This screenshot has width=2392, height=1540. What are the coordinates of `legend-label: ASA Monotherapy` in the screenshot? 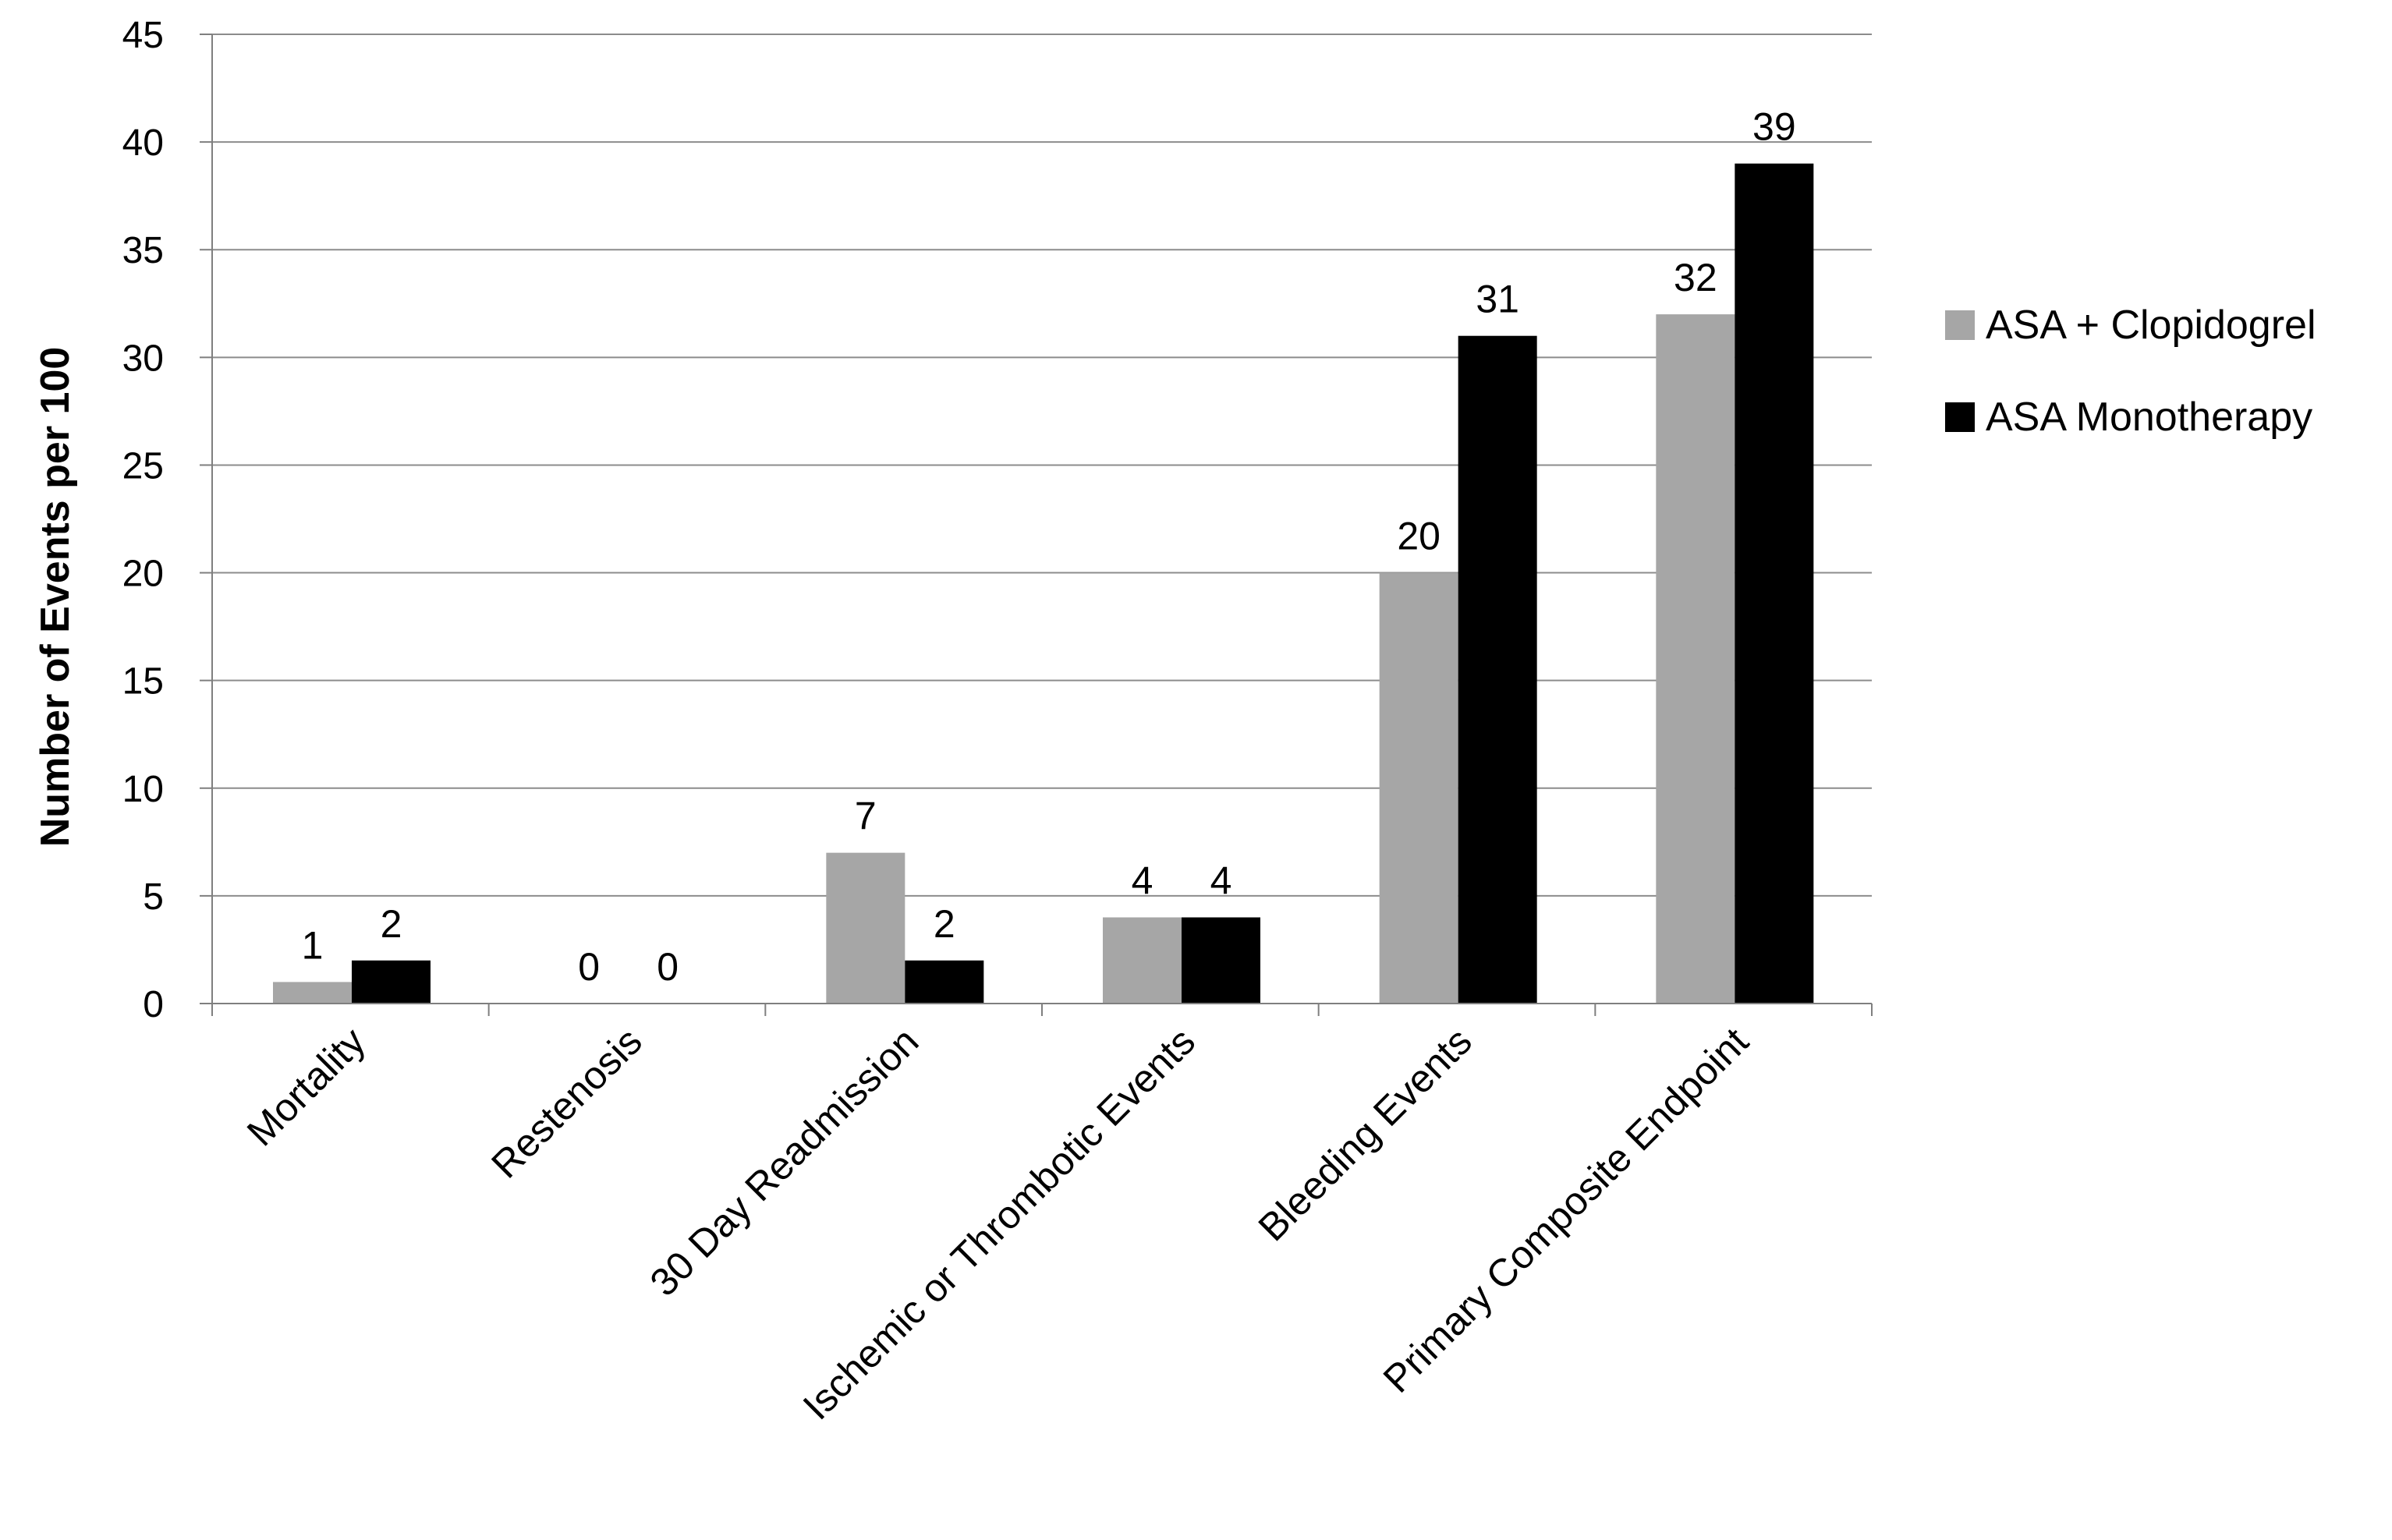 It's located at (2149, 417).